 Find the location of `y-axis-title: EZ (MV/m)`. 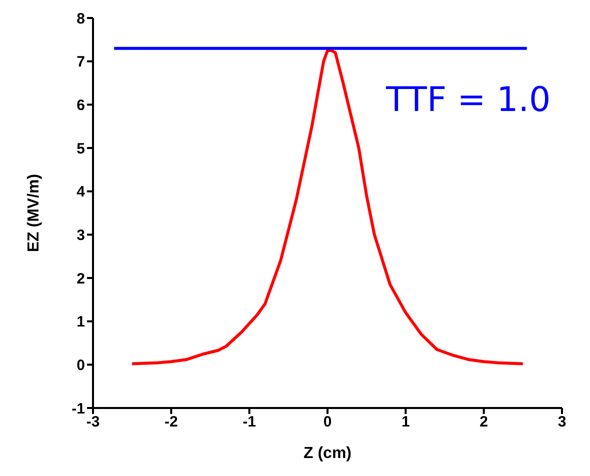

y-axis-title: EZ (MV/m) is located at coordinates (34, 213).